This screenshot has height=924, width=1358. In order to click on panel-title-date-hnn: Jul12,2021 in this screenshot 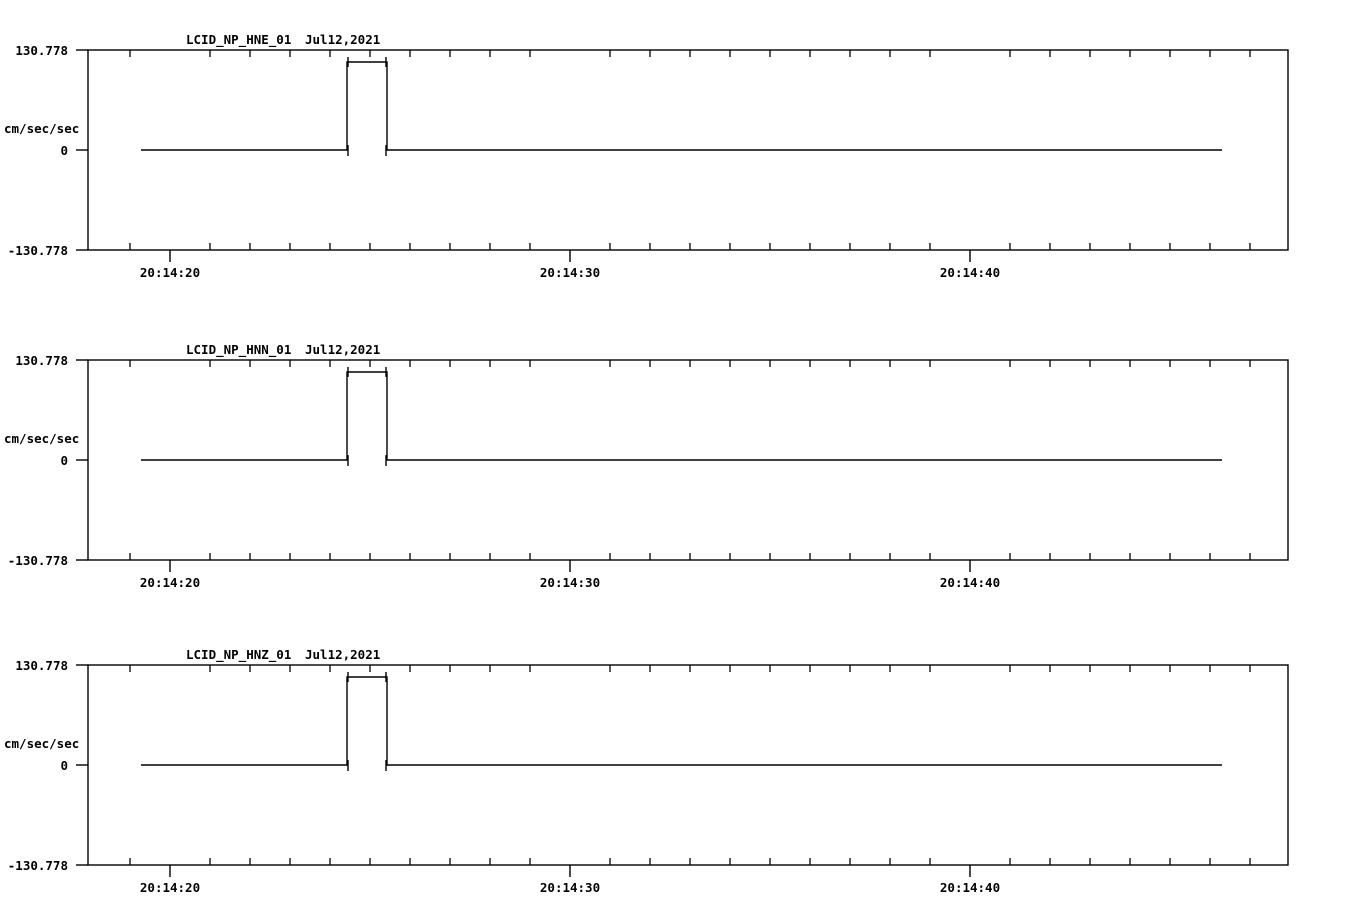, I will do `click(342, 349)`.